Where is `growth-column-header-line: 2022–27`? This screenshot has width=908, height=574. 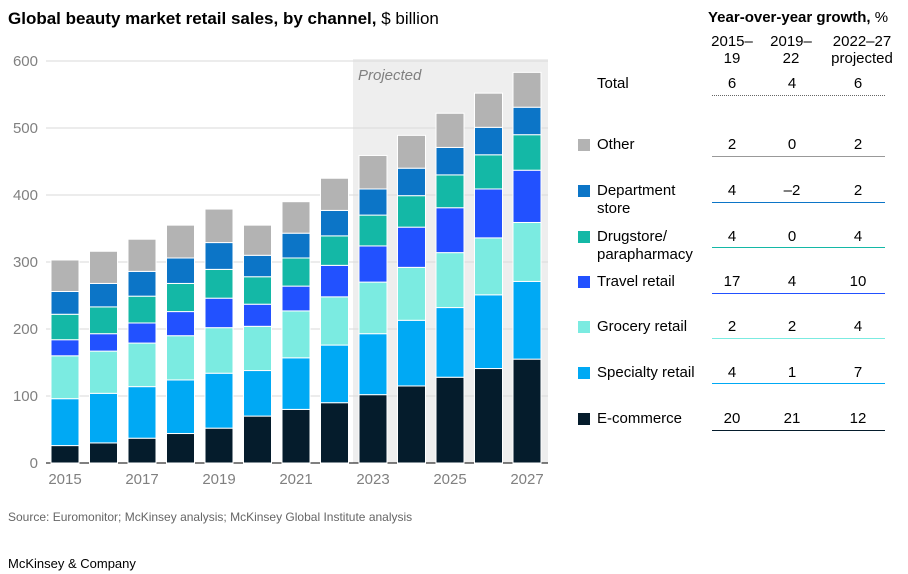
growth-column-header-line: 2022–27 is located at coordinates (862, 41).